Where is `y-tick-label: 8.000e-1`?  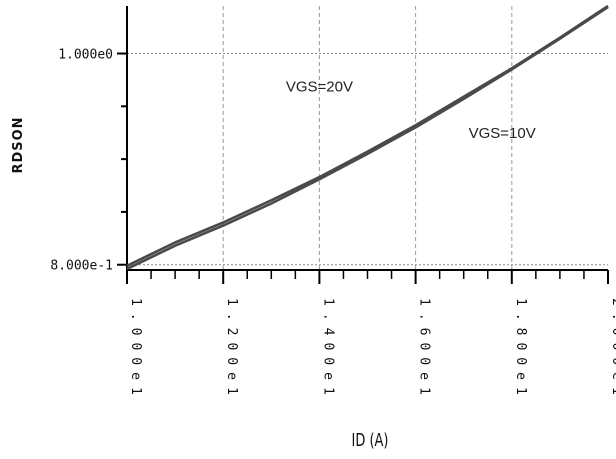 y-tick-label: 8.000e-1 is located at coordinates (81, 266).